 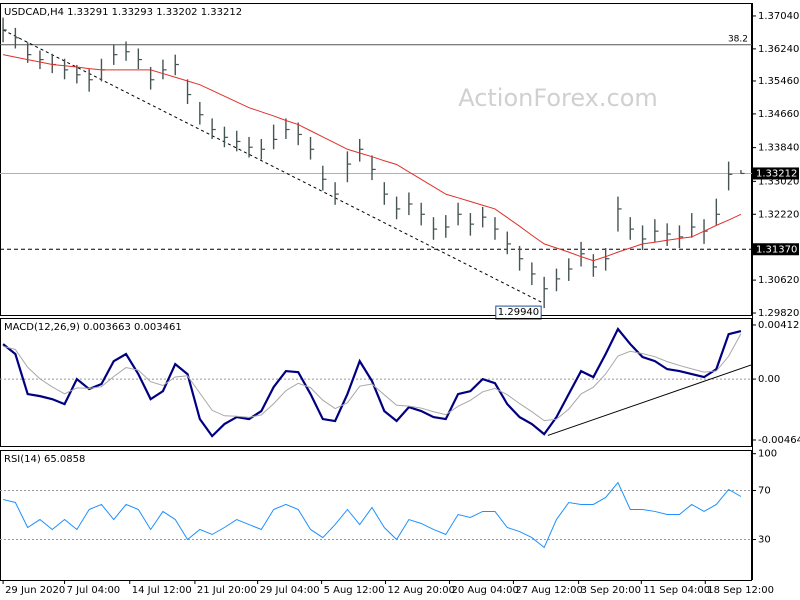 What do you see at coordinates (558, 98) in the screenshot?
I see `watermark: ActionForex.com` at bounding box center [558, 98].